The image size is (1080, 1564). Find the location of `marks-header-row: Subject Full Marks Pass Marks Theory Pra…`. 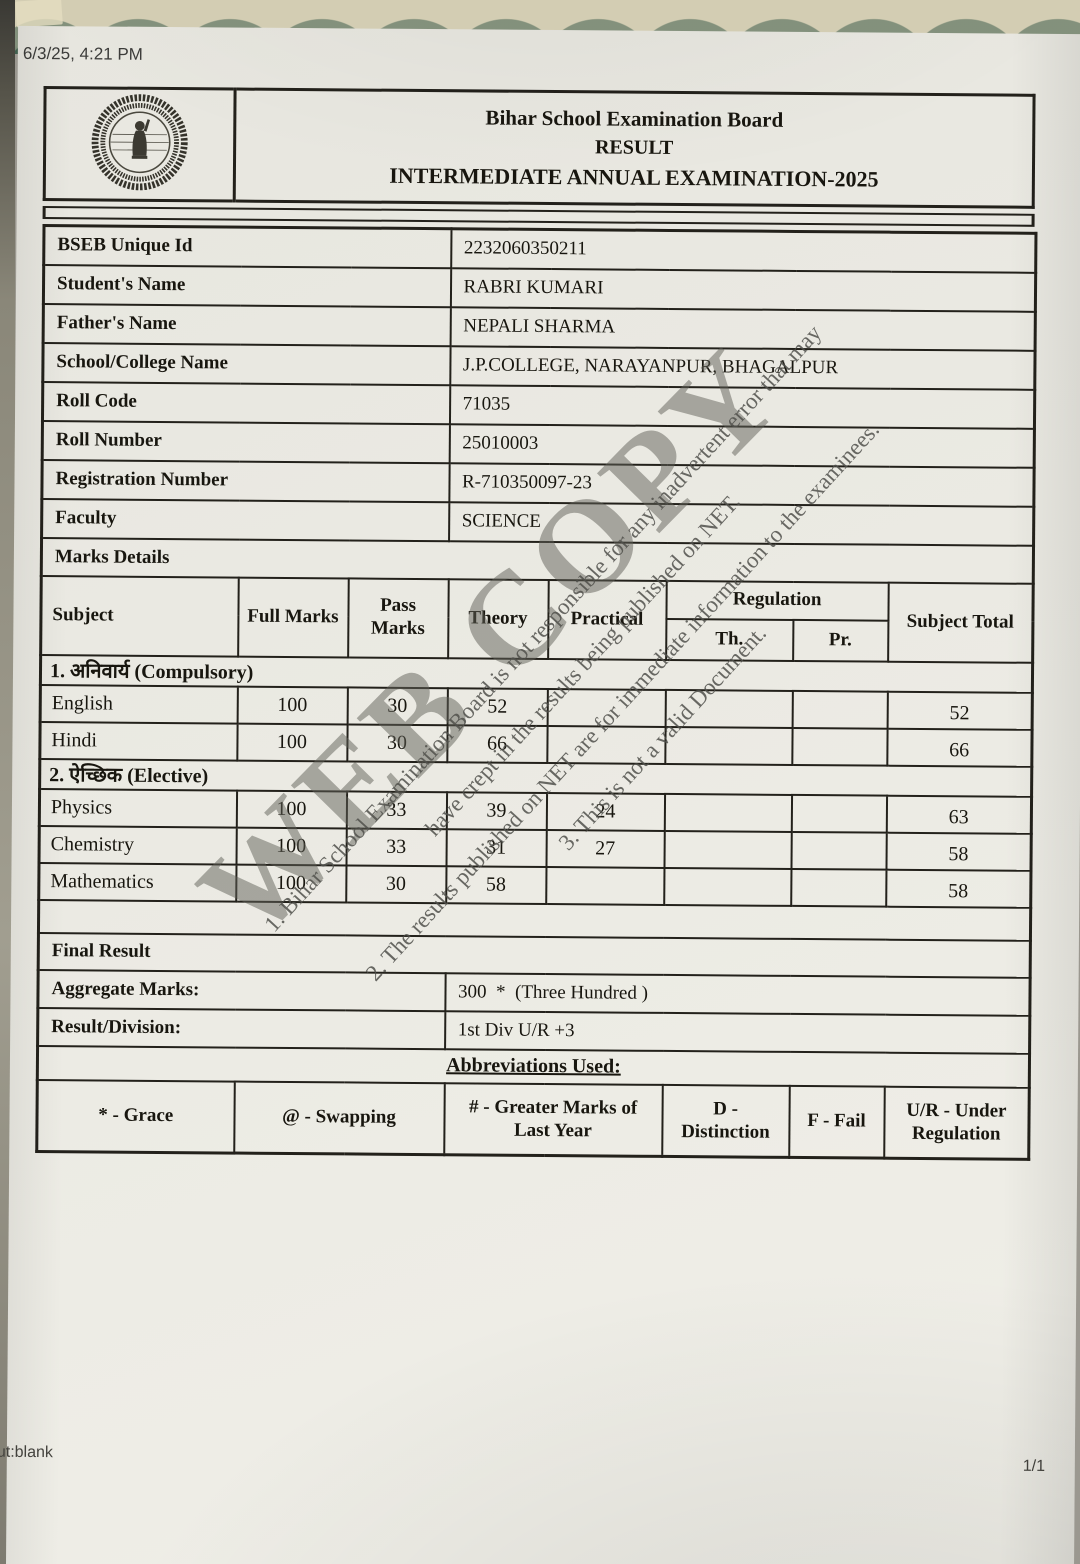

marks-header-row: Subject Full Marks Pass Marks Theory Pra… is located at coordinates (537, 619).